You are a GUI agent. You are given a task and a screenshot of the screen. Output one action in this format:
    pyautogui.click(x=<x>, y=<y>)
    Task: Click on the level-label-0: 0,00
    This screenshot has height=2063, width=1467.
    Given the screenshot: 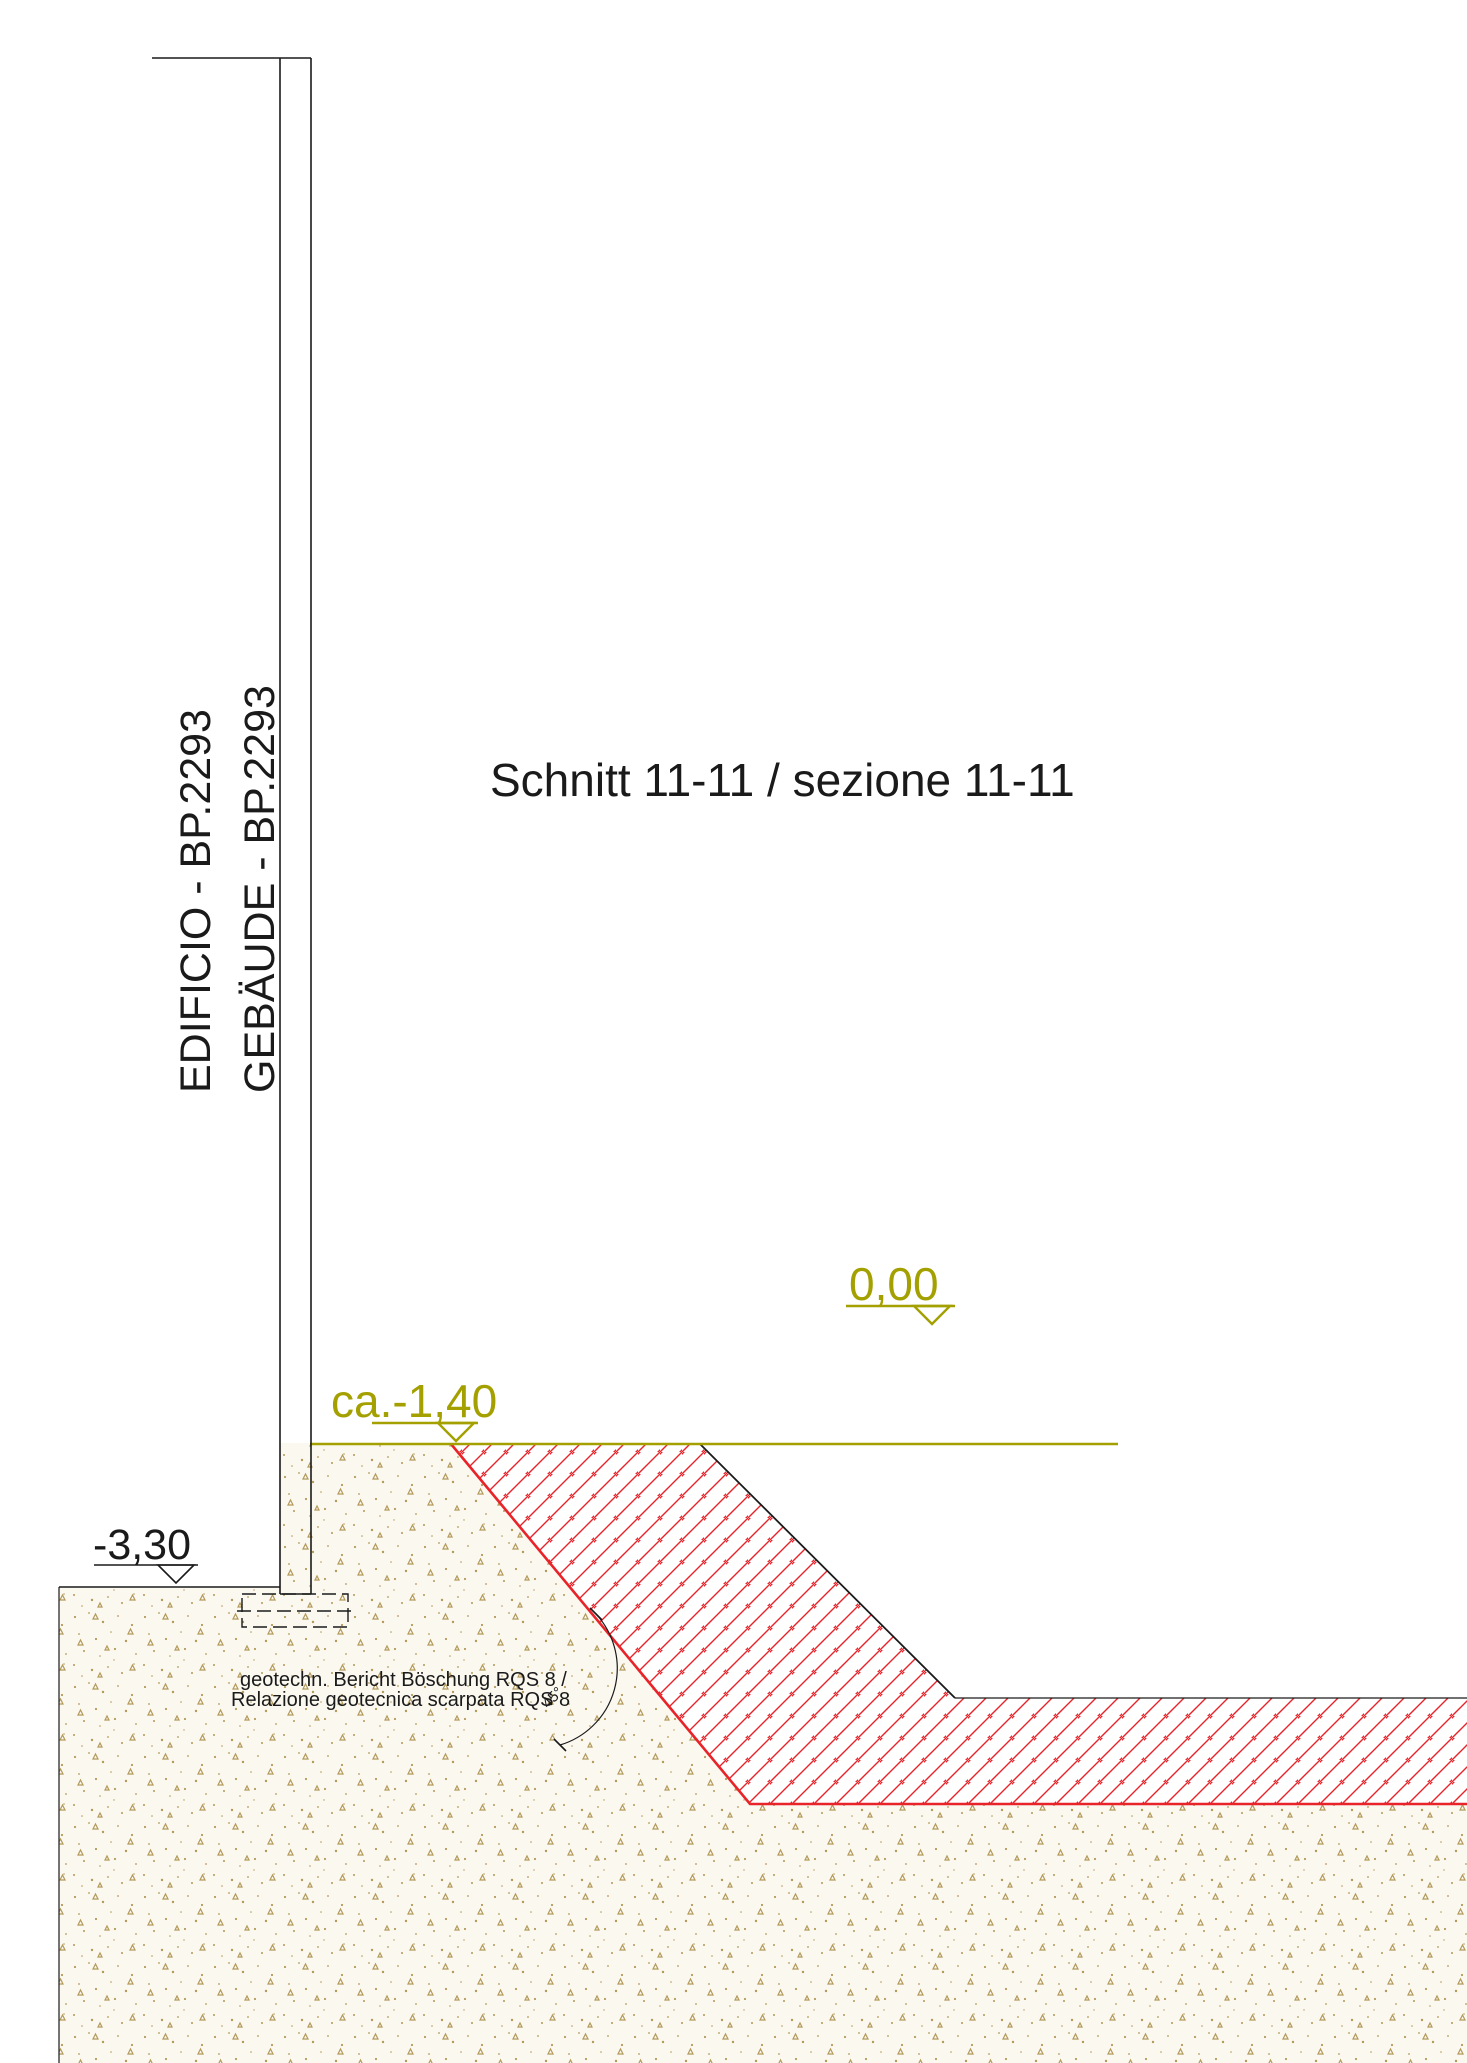 What is the action you would take?
    pyautogui.click(x=894, y=1284)
    